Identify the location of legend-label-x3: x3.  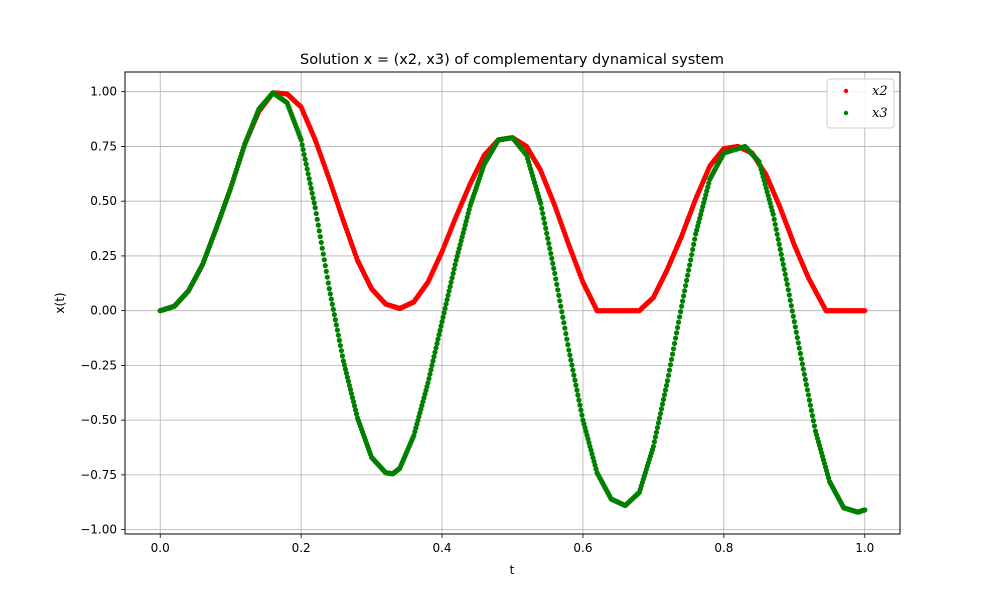
(880, 113).